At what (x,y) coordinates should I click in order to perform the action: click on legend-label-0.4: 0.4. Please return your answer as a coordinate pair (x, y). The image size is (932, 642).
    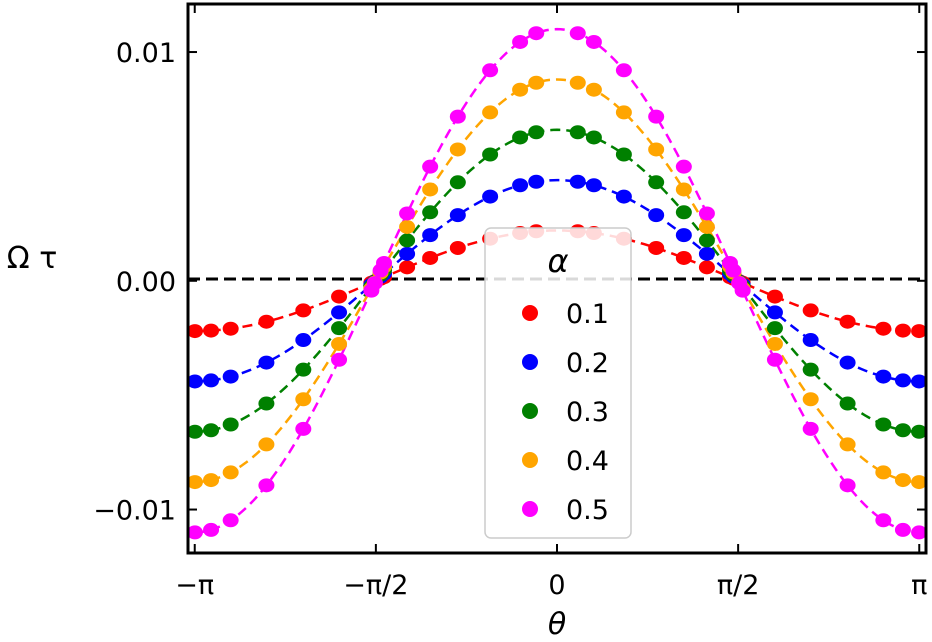
    Looking at the image, I should click on (587, 461).